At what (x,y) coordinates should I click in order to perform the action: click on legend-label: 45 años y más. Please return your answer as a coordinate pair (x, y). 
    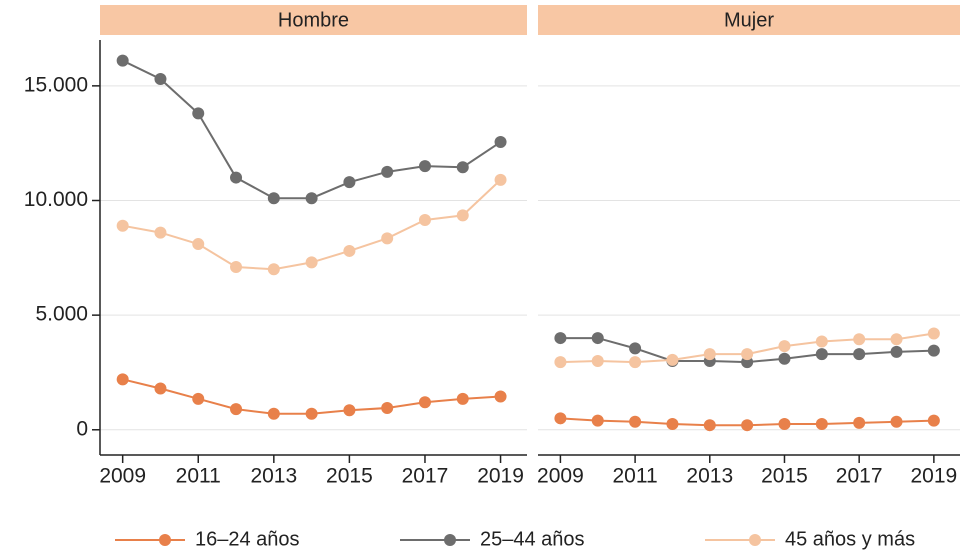
    Looking at the image, I should click on (850, 539).